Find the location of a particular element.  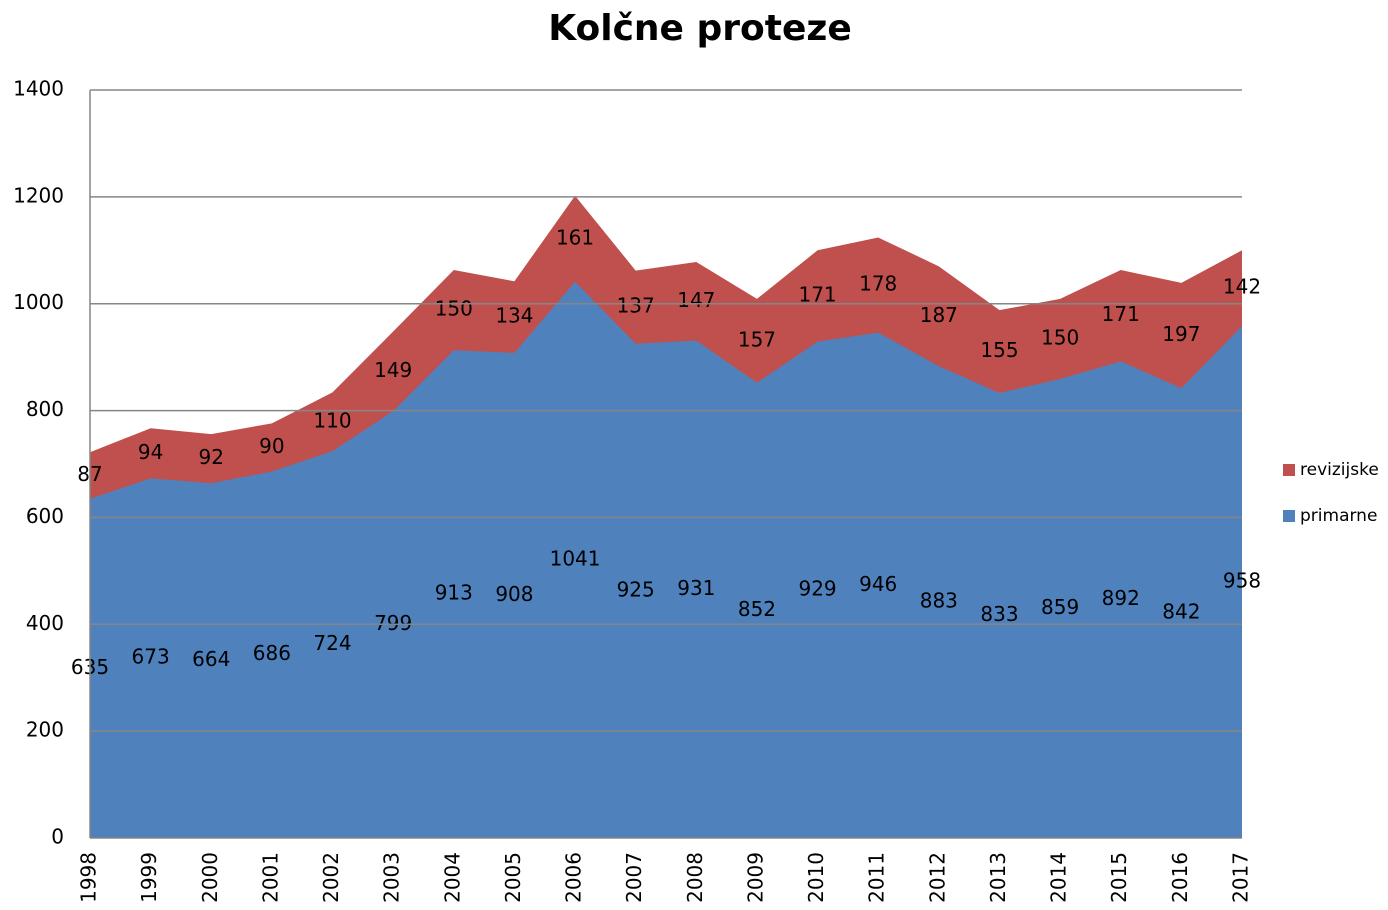

x-tick-label: 2010 is located at coordinates (816, 877).